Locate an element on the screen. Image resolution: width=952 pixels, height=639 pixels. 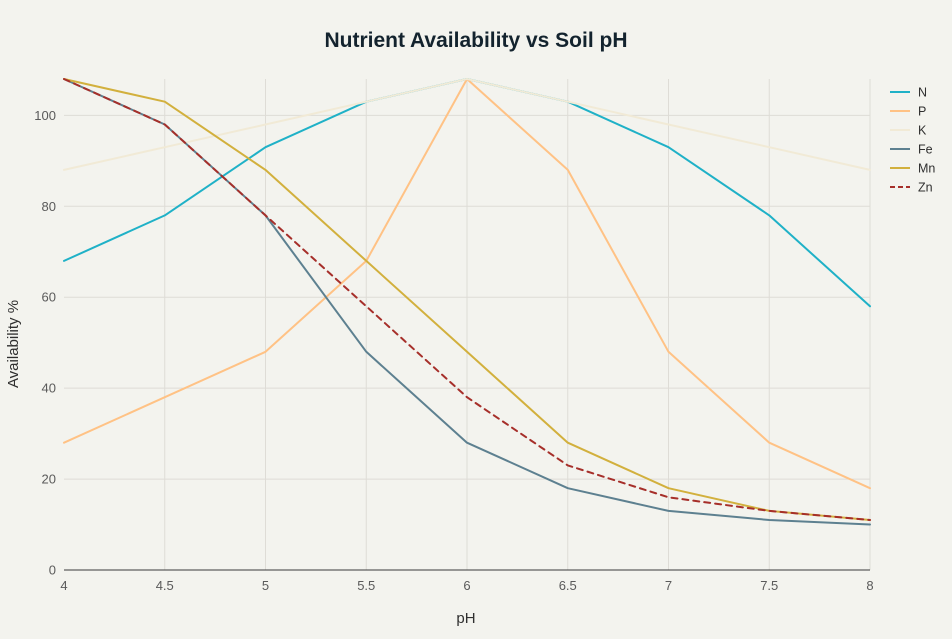
x-tick-label: 7 is located at coordinates (668, 585).